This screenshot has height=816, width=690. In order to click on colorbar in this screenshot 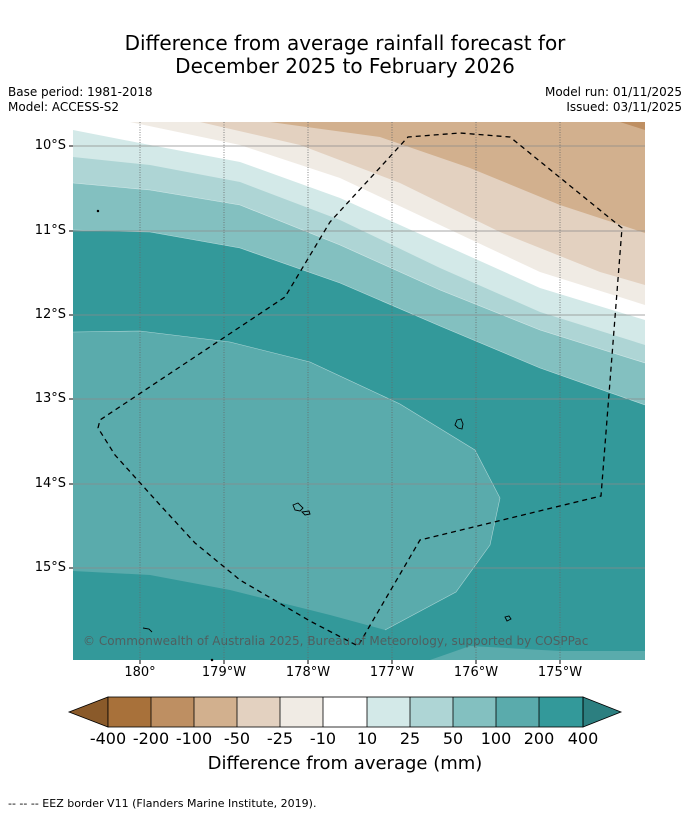, I will do `click(345, 712)`.